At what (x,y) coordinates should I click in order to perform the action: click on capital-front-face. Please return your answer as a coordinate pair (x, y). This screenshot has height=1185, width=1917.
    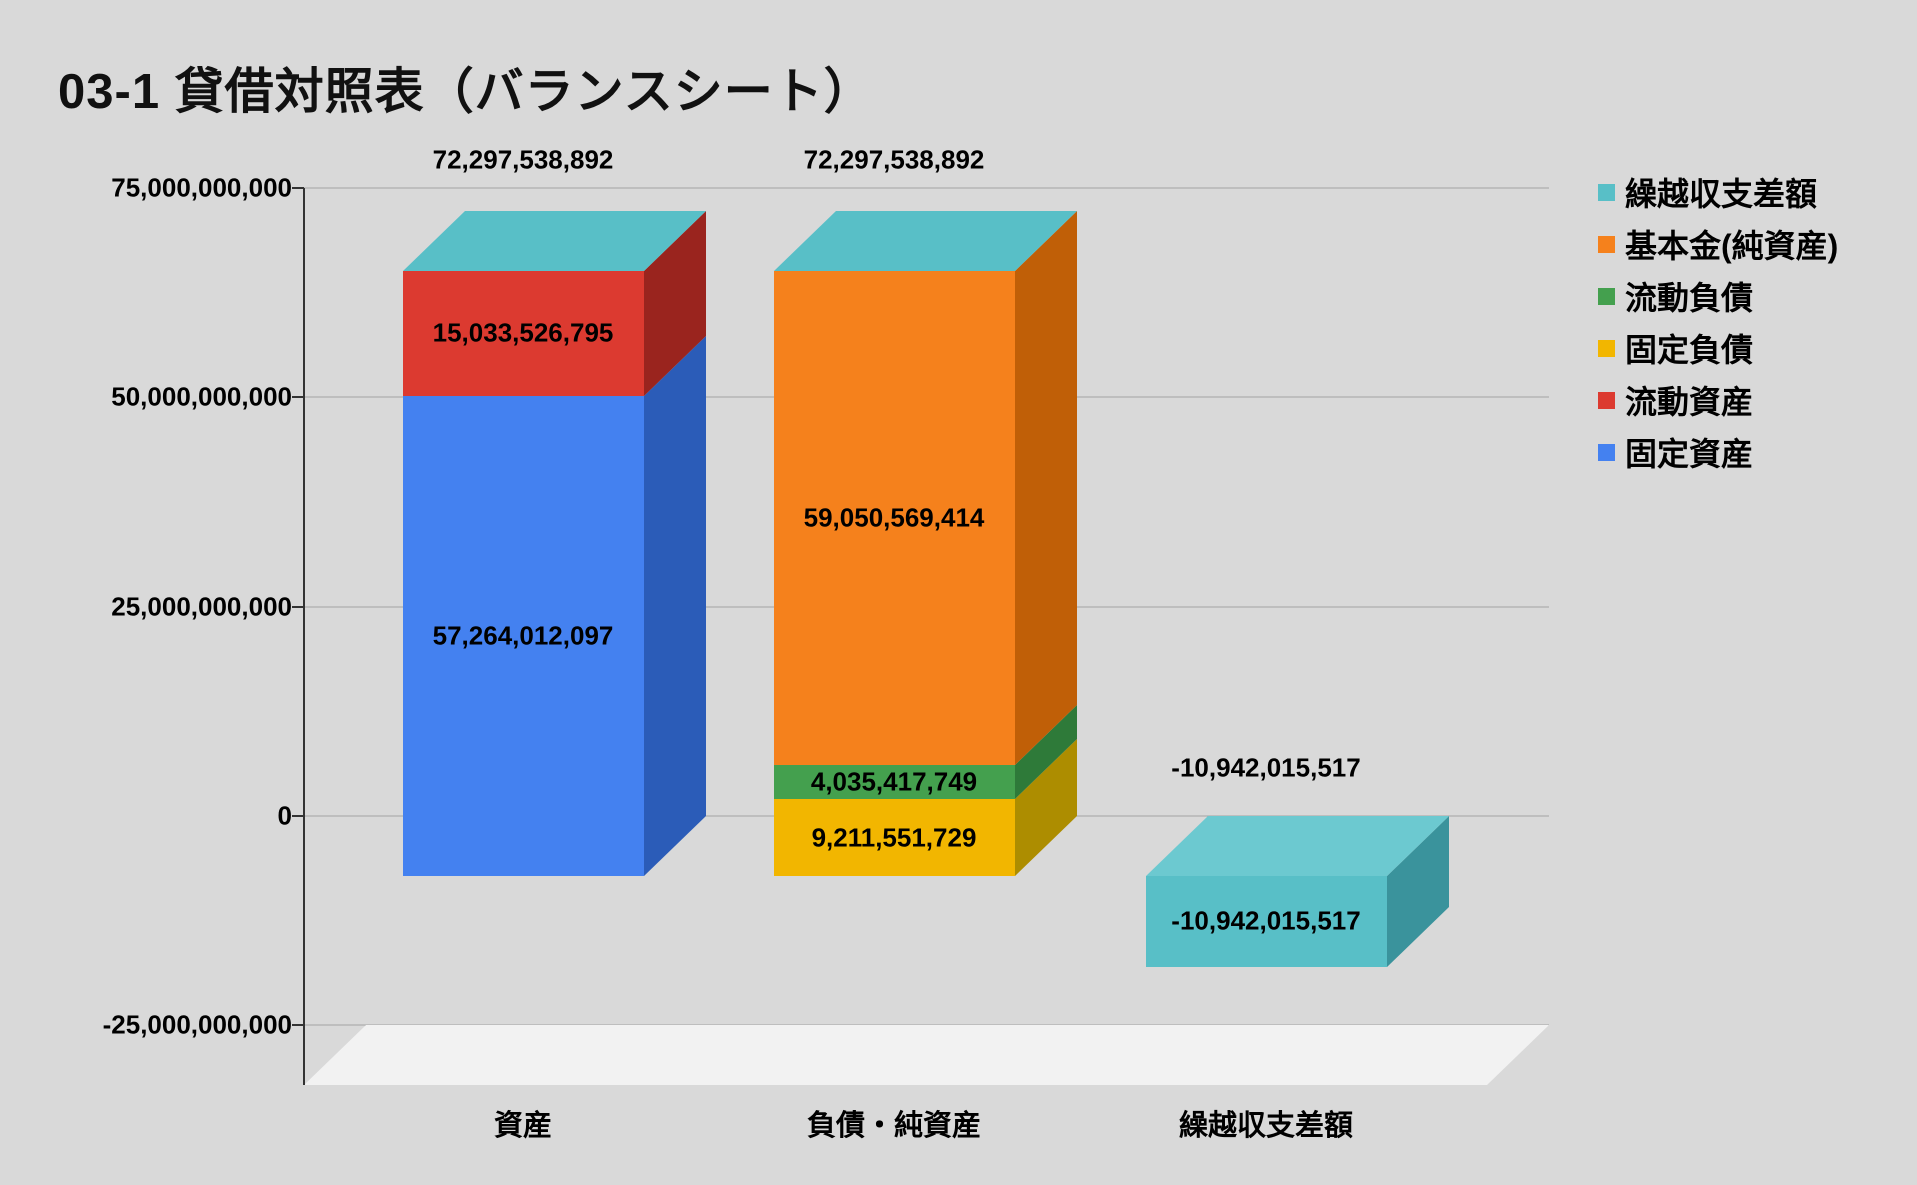
    Looking at the image, I should click on (894, 518).